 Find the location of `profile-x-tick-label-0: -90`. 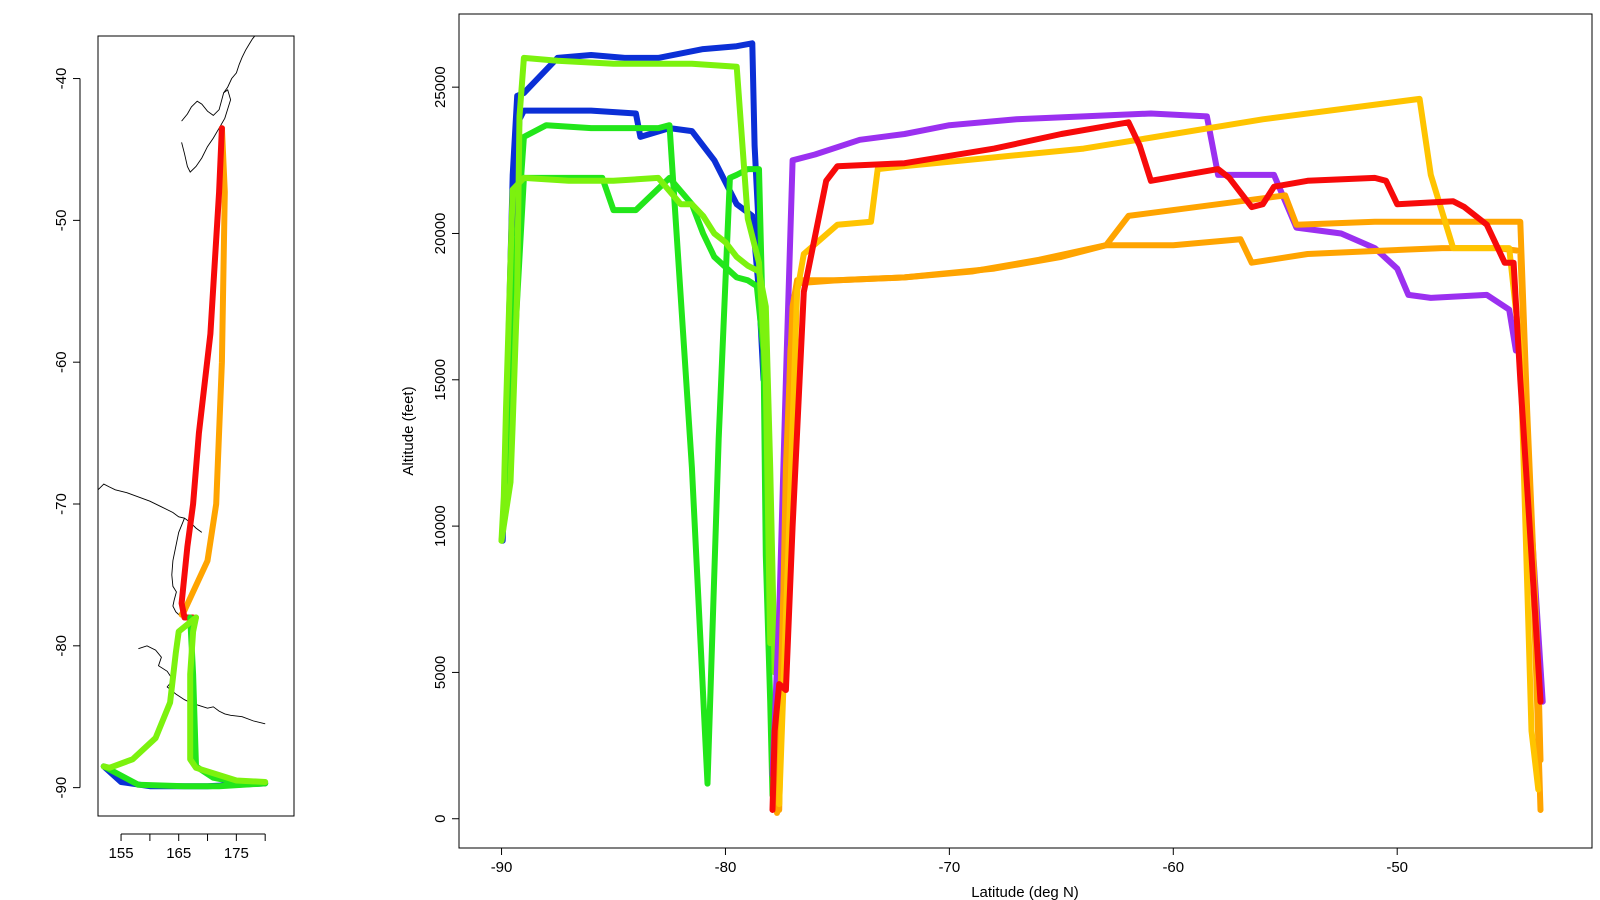

profile-x-tick-label-0: -90 is located at coordinates (502, 867).